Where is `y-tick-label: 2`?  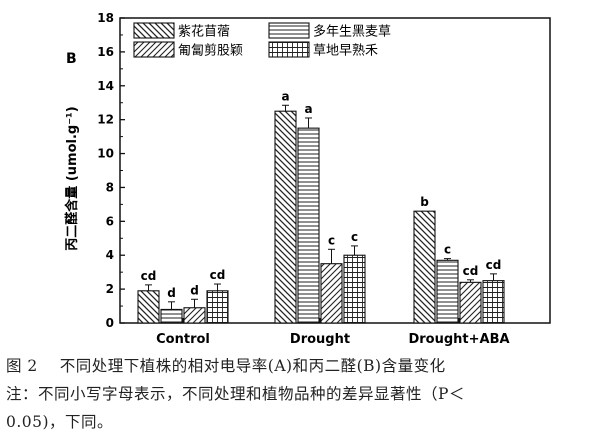
y-tick-label: 2 is located at coordinates (110, 289).